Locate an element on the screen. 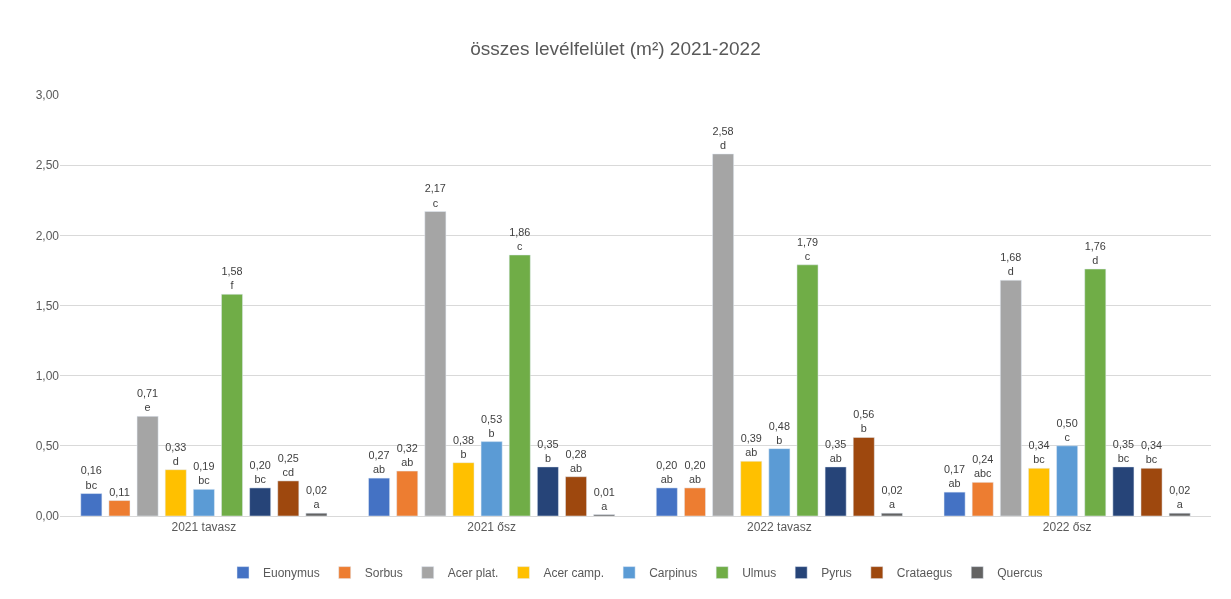 This screenshot has height=599, width=1231. data-label: 0,11 is located at coordinates (119, 491).